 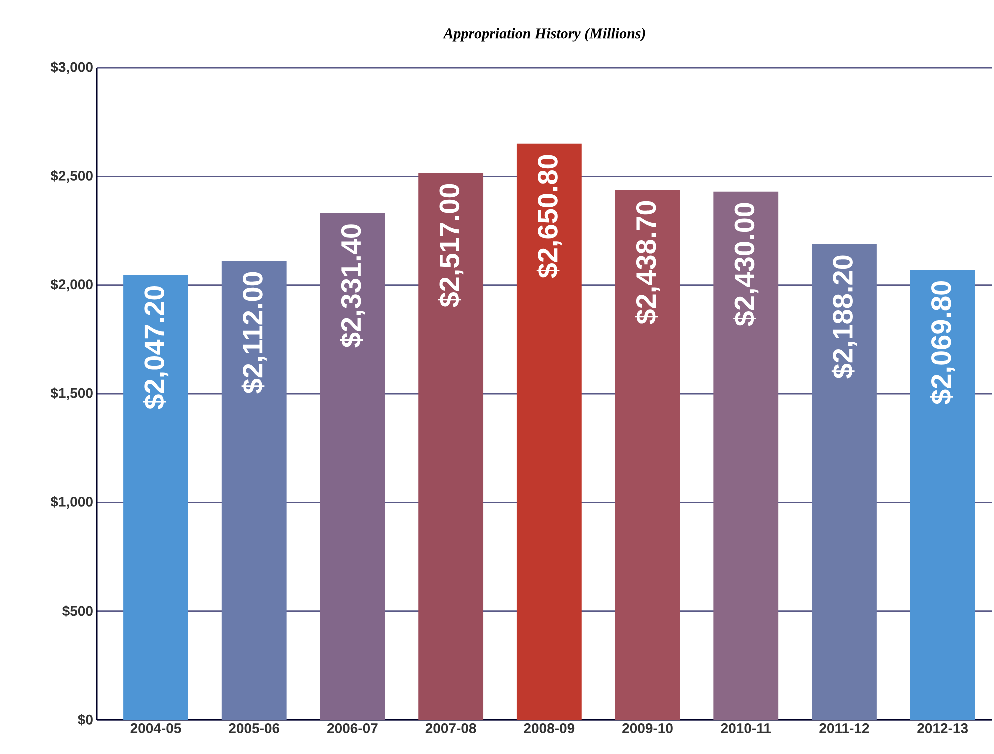 I want to click on x-tick-label: 2009-10, so click(x=647, y=729).